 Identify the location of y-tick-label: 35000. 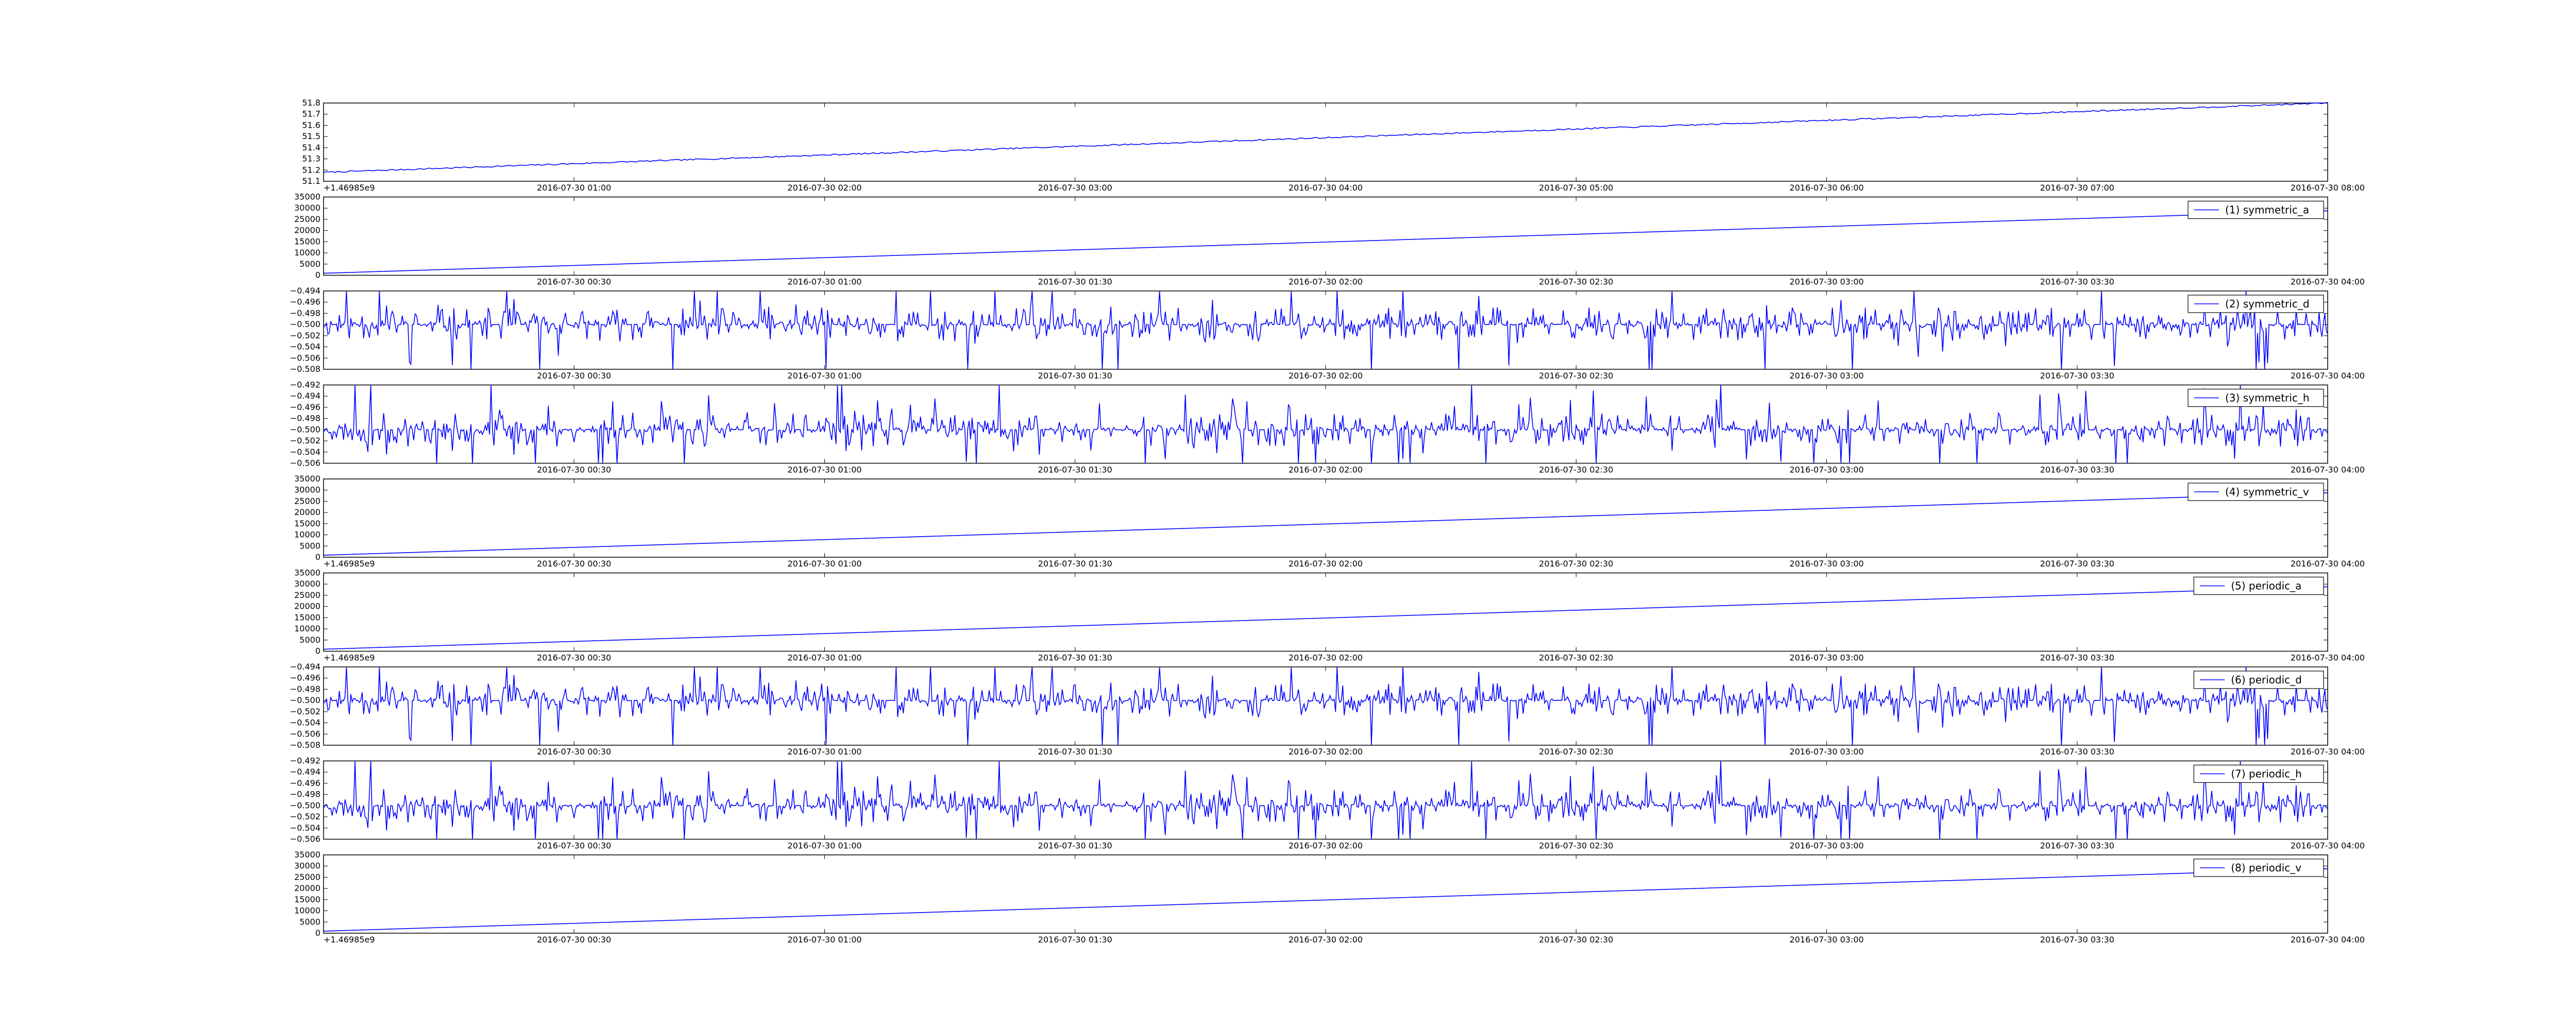
(307, 197).